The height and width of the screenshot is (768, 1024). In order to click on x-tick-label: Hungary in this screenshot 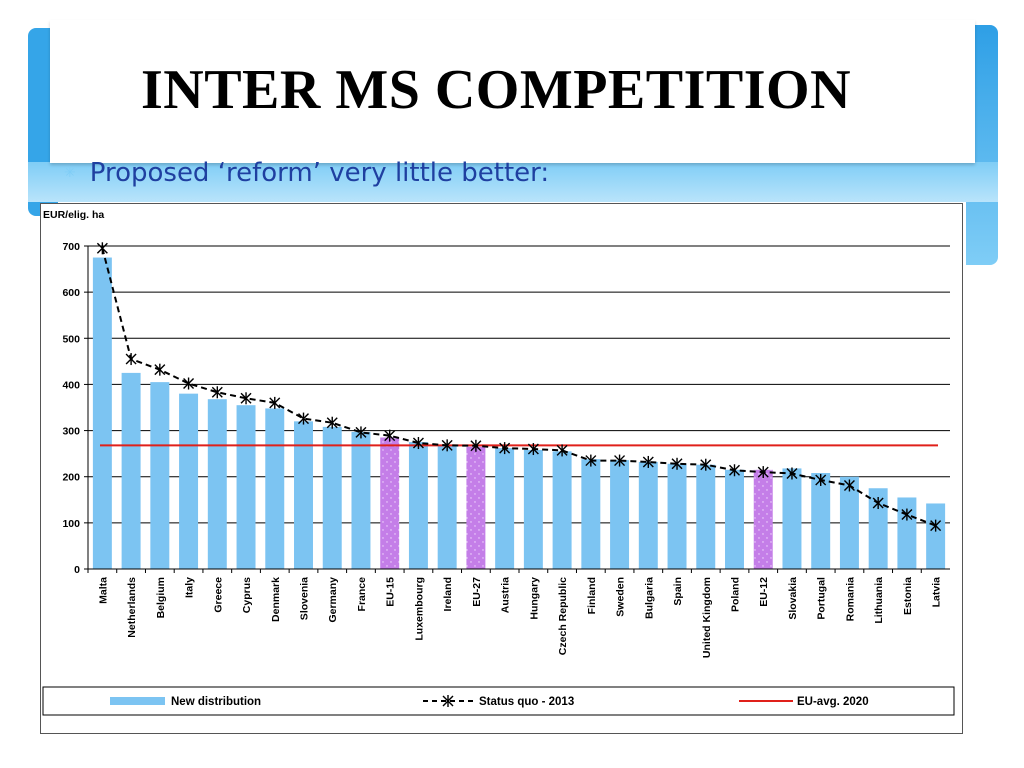, I will do `click(534, 598)`.